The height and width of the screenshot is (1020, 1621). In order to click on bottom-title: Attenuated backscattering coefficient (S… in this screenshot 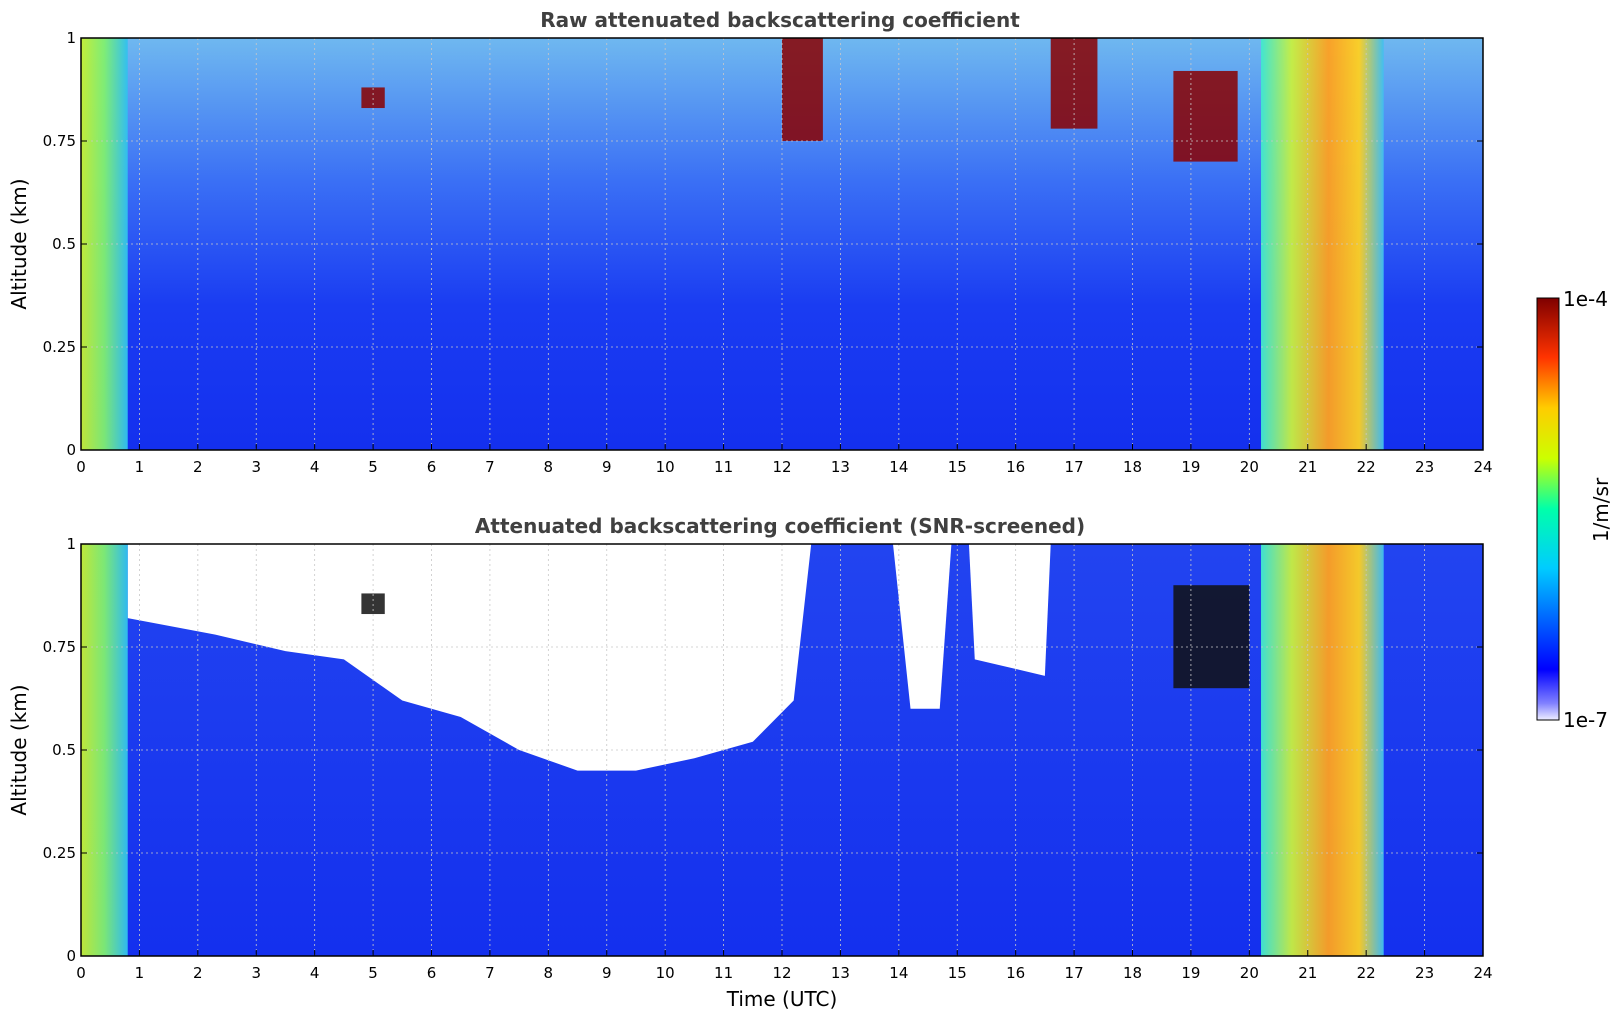, I will do `click(780, 526)`.